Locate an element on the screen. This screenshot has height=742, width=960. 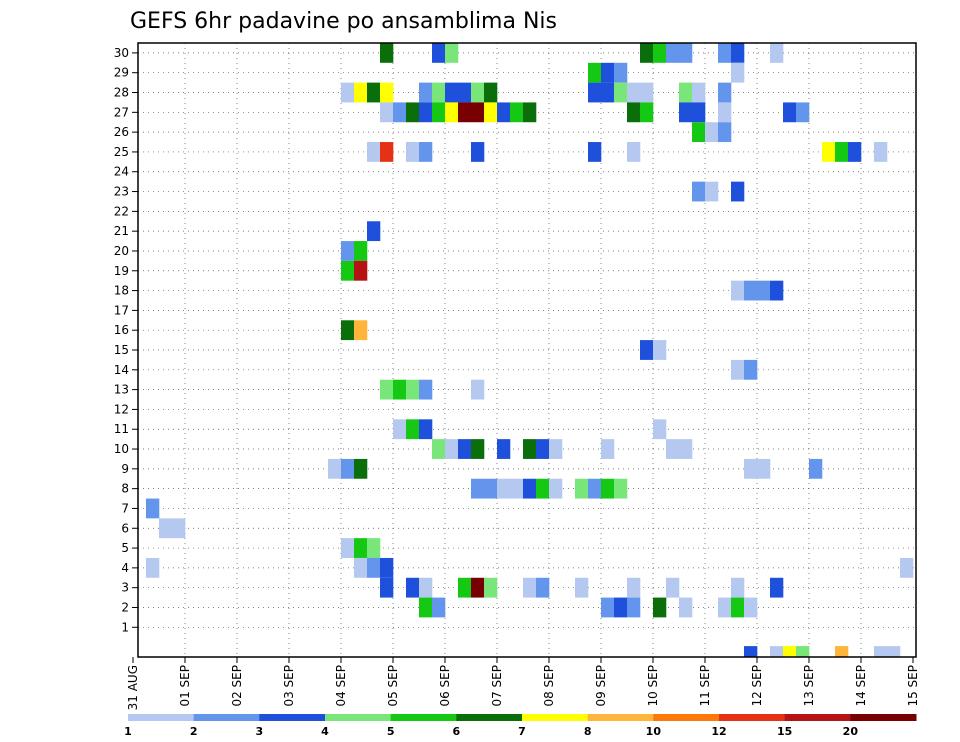
x-tick-label: 04 SEP is located at coordinates (341, 686).